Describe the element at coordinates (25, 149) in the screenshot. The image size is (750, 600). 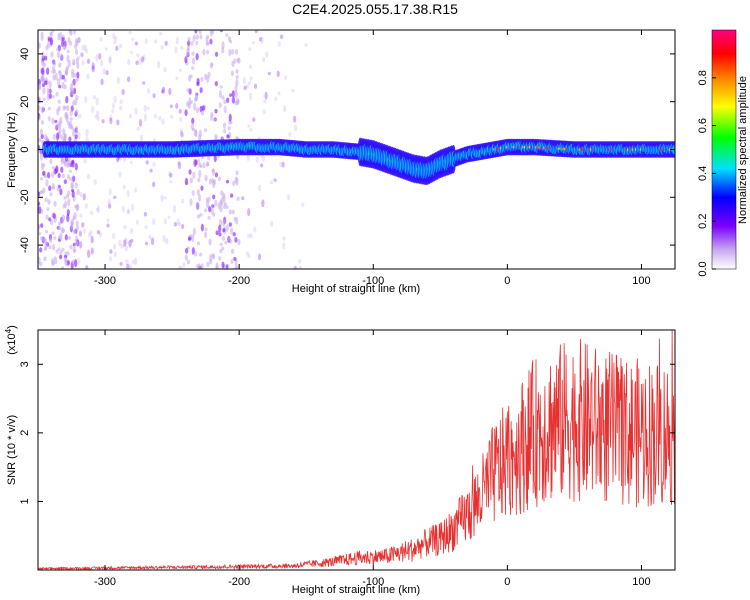
I see `ytick-label: 0` at that location.